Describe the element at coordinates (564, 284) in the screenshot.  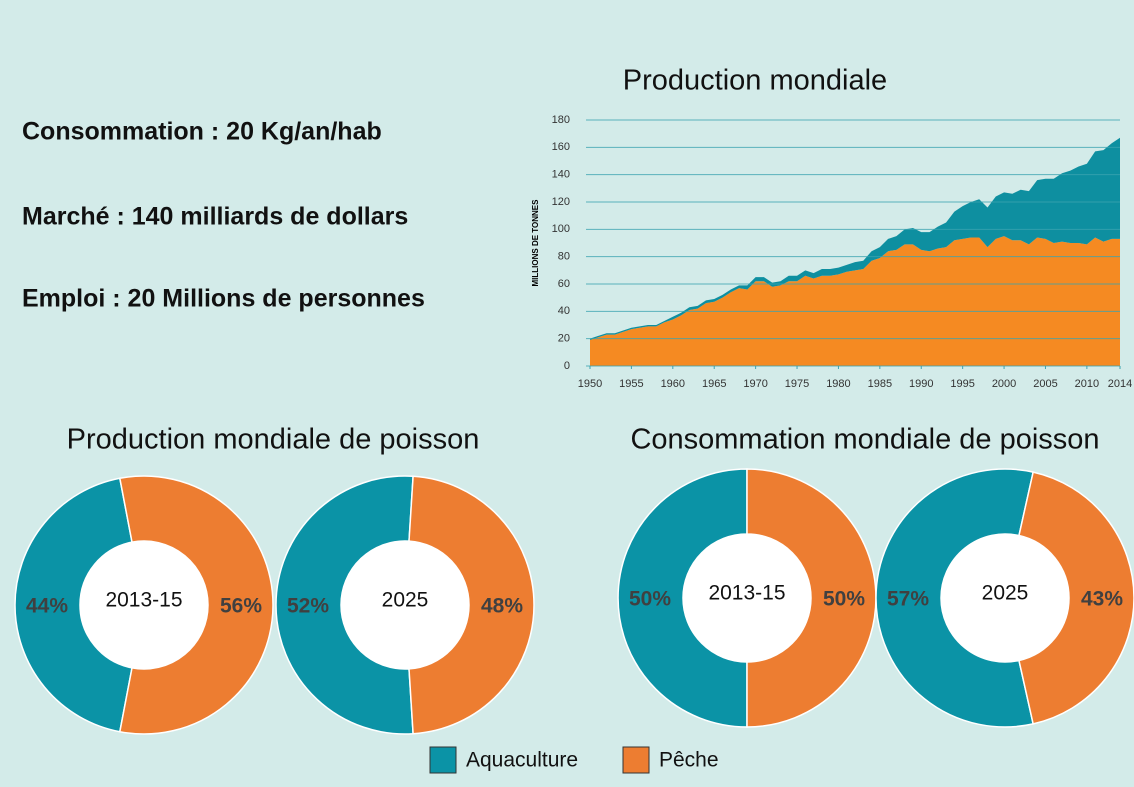
I see `y-tick-label: 60` at that location.